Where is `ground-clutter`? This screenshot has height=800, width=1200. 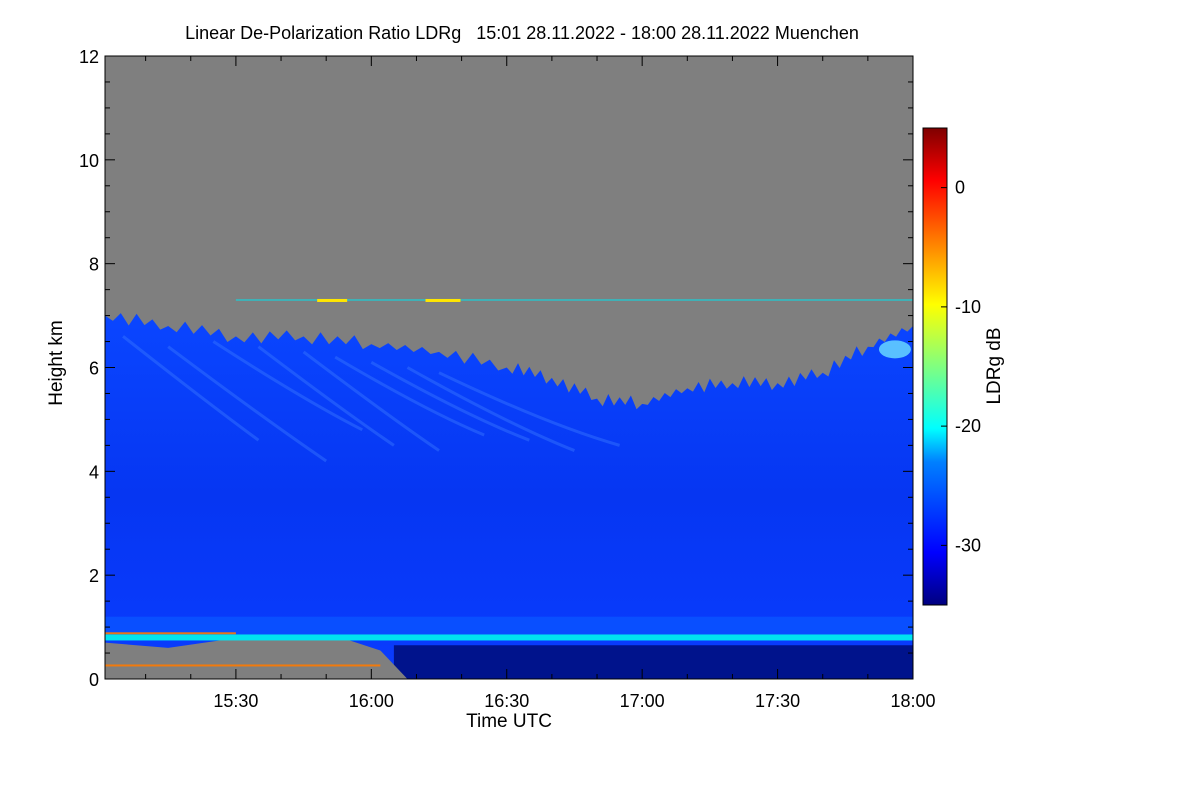 ground-clutter is located at coordinates (256, 656).